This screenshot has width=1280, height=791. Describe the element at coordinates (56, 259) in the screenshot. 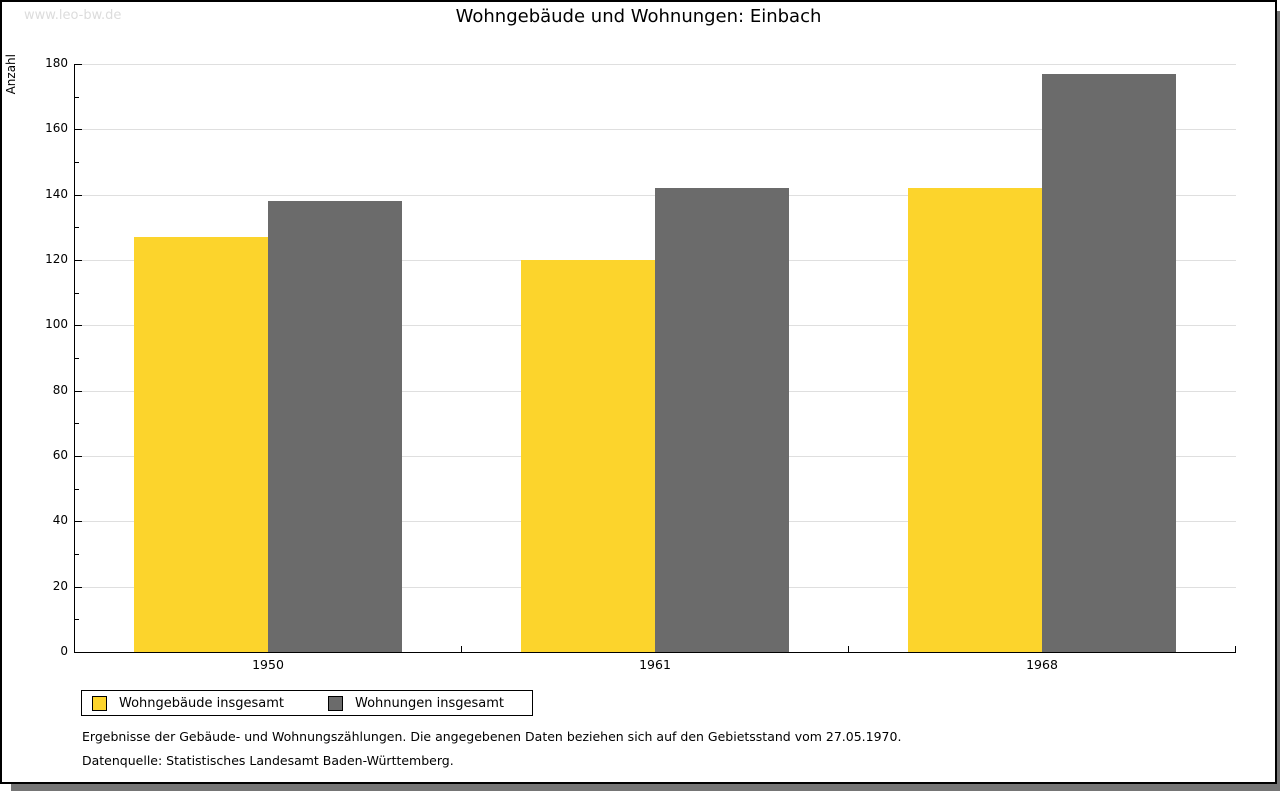

I see `y-tick-label: 120` at that location.